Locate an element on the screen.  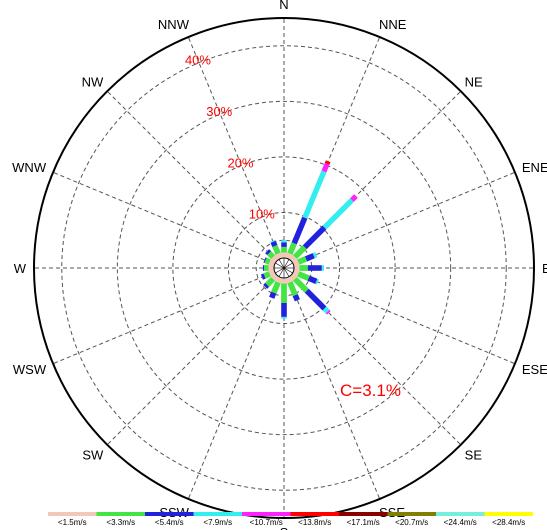
ring-label-3: 30% is located at coordinates (219, 111).